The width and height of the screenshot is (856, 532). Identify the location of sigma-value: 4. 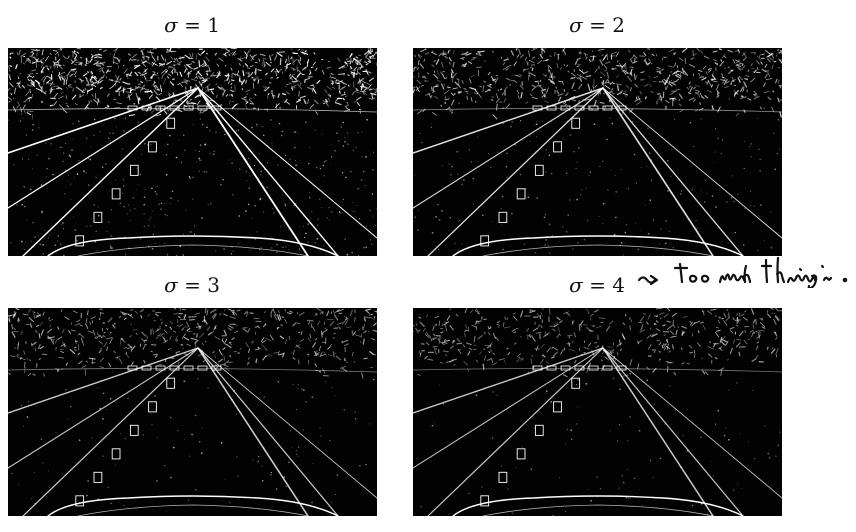
(618, 285).